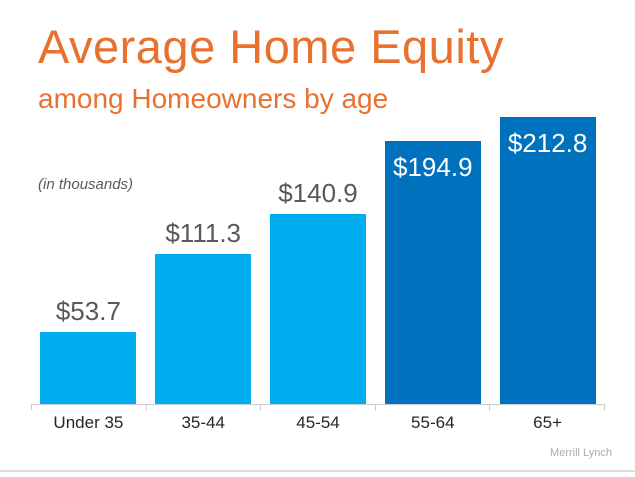 This screenshot has height=477, width=635. Describe the element at coordinates (547, 143) in the screenshot. I see `value-label-65plus: $212.8` at that location.